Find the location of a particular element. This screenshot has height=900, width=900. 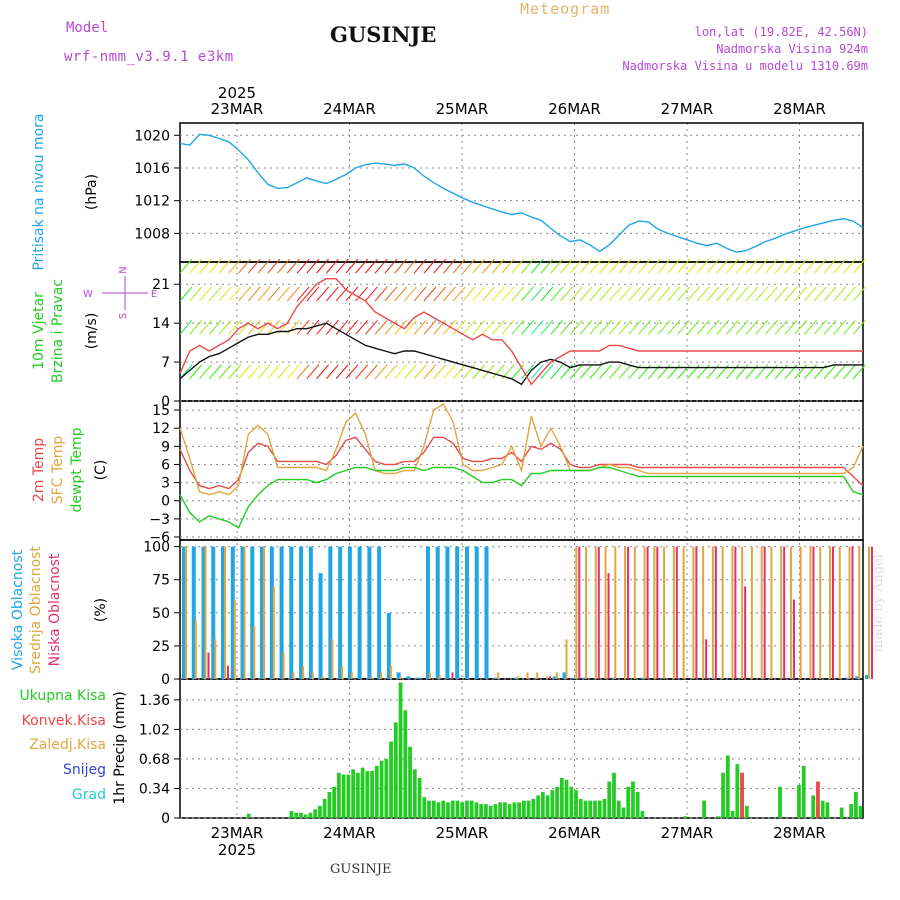

time-label-top: 23MAR is located at coordinates (237, 109).